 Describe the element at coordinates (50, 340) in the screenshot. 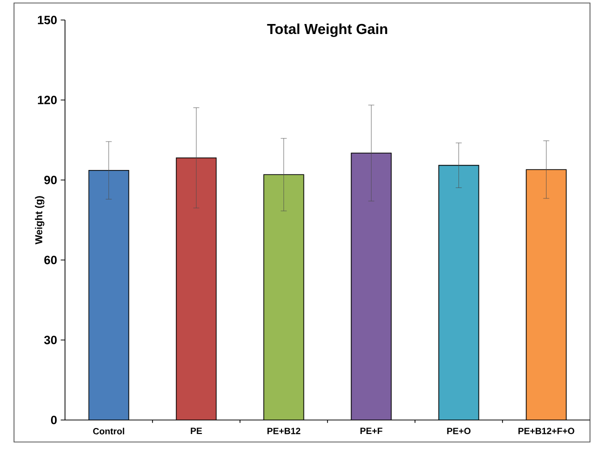

I see `y-tick-label: 30` at that location.